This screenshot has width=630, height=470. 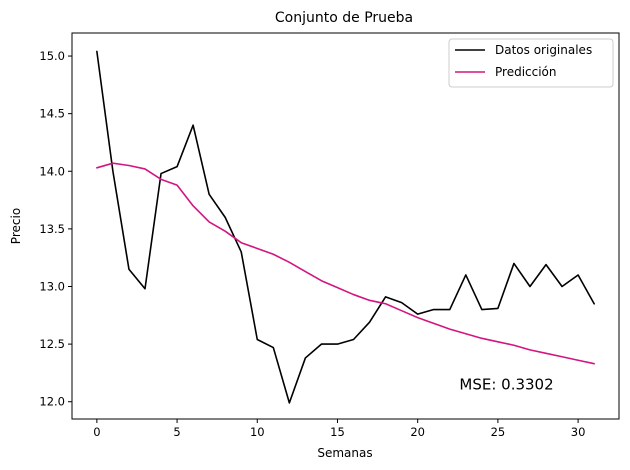 What do you see at coordinates (578, 432) in the screenshot?
I see `x-tick-label: 30` at bounding box center [578, 432].